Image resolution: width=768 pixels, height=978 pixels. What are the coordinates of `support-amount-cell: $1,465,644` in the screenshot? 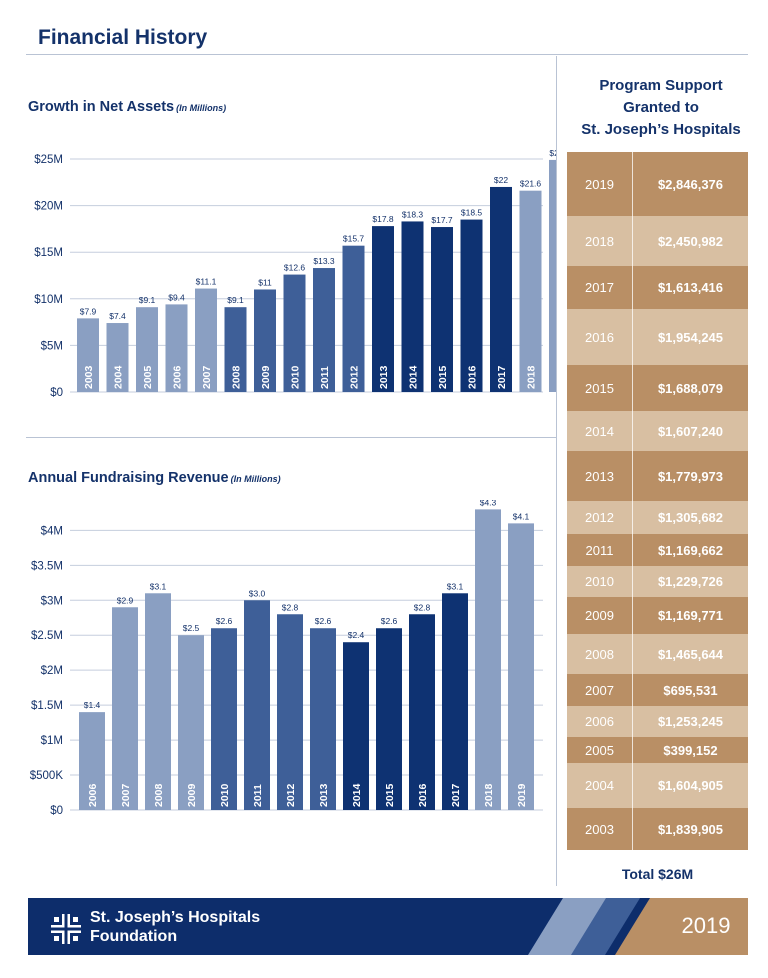 It's located at (690, 654).